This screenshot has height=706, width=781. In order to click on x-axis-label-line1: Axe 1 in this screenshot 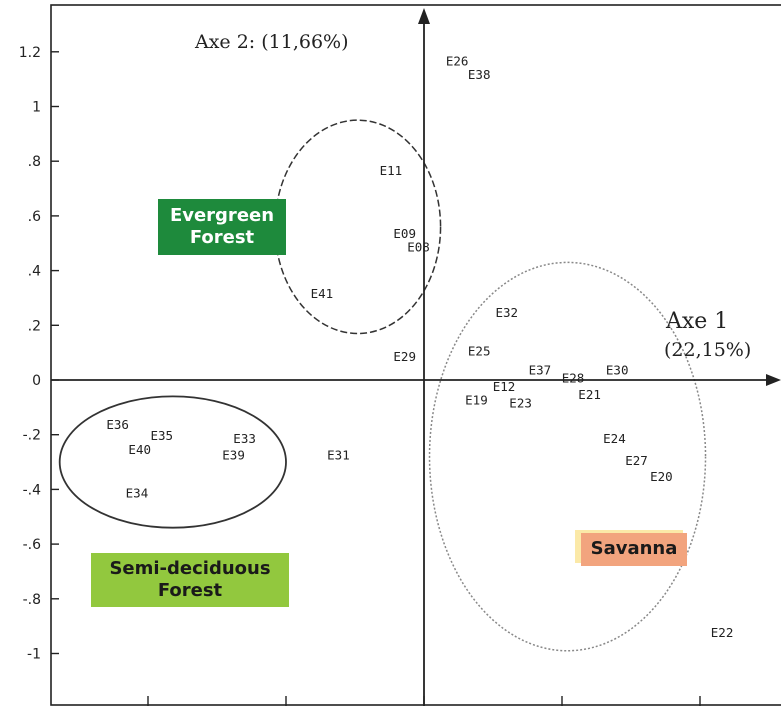, I will do `click(696, 321)`.